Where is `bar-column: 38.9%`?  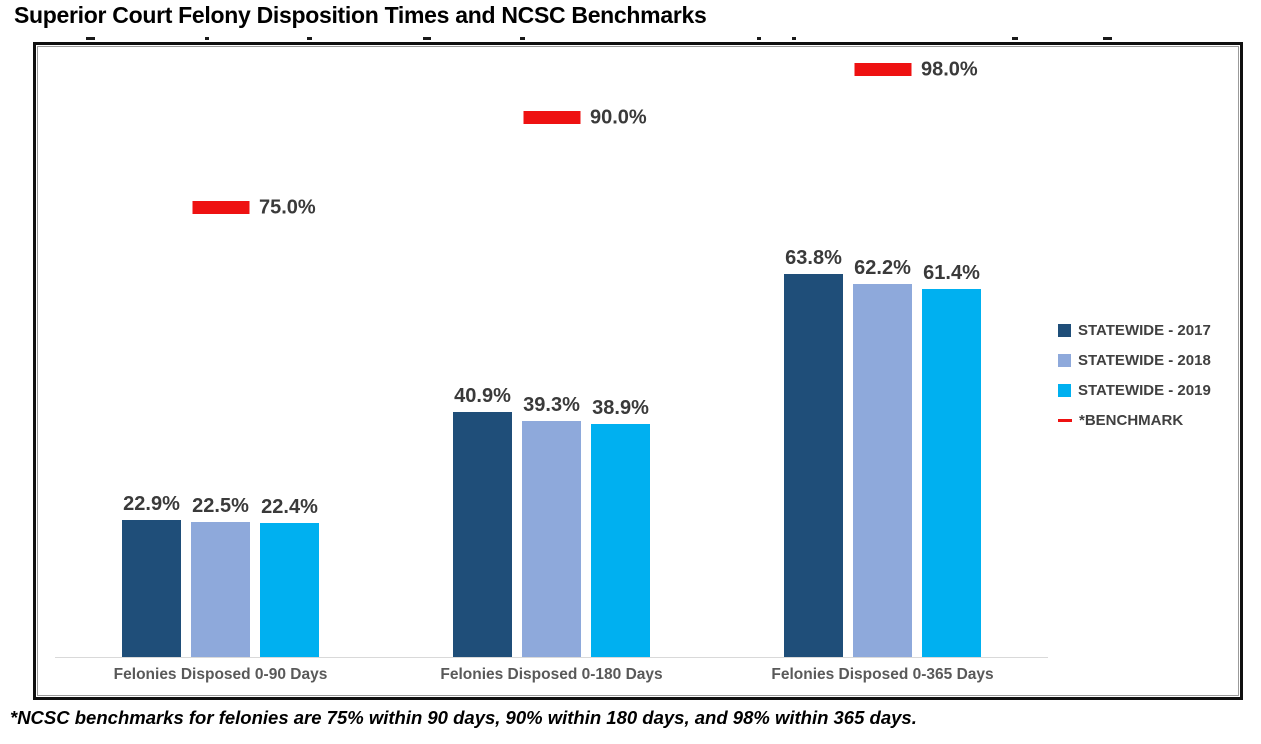 bar-column: 38.9% is located at coordinates (620, 527).